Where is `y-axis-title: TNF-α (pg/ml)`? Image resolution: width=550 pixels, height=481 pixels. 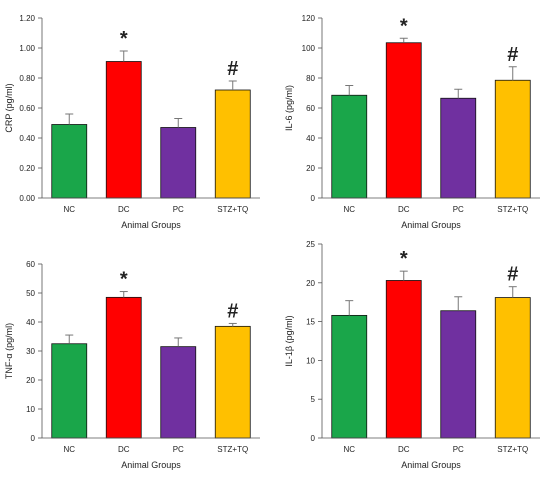
y-axis-title: TNF-α (pg/ml) is located at coordinates (9, 351).